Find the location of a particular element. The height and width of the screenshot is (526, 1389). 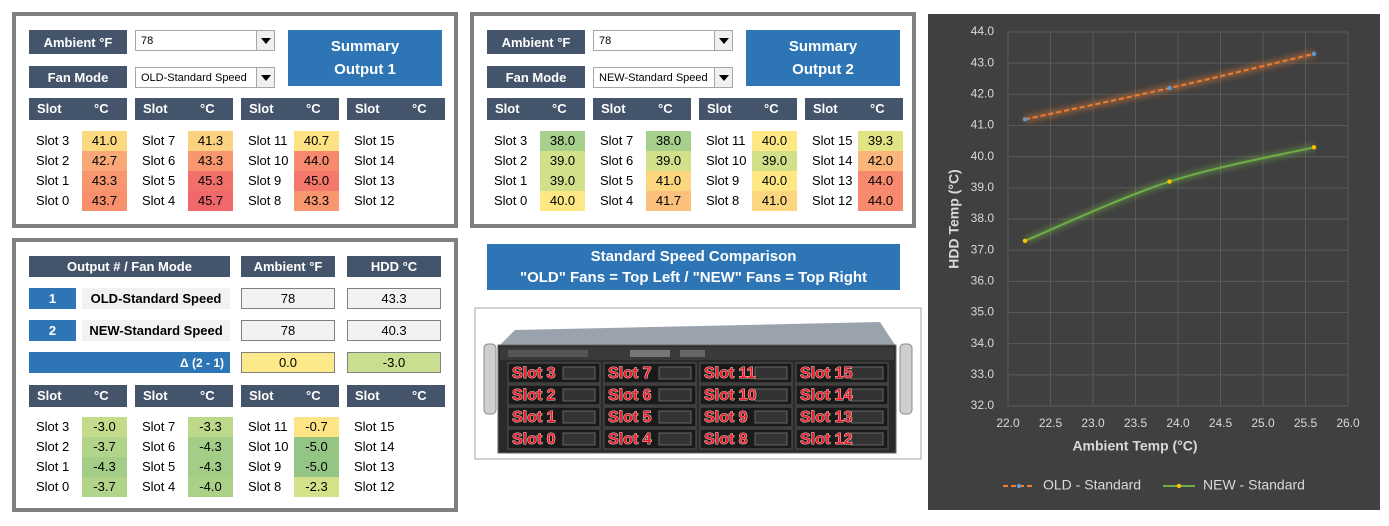

button-line: Summary is located at coordinates (365, 46).